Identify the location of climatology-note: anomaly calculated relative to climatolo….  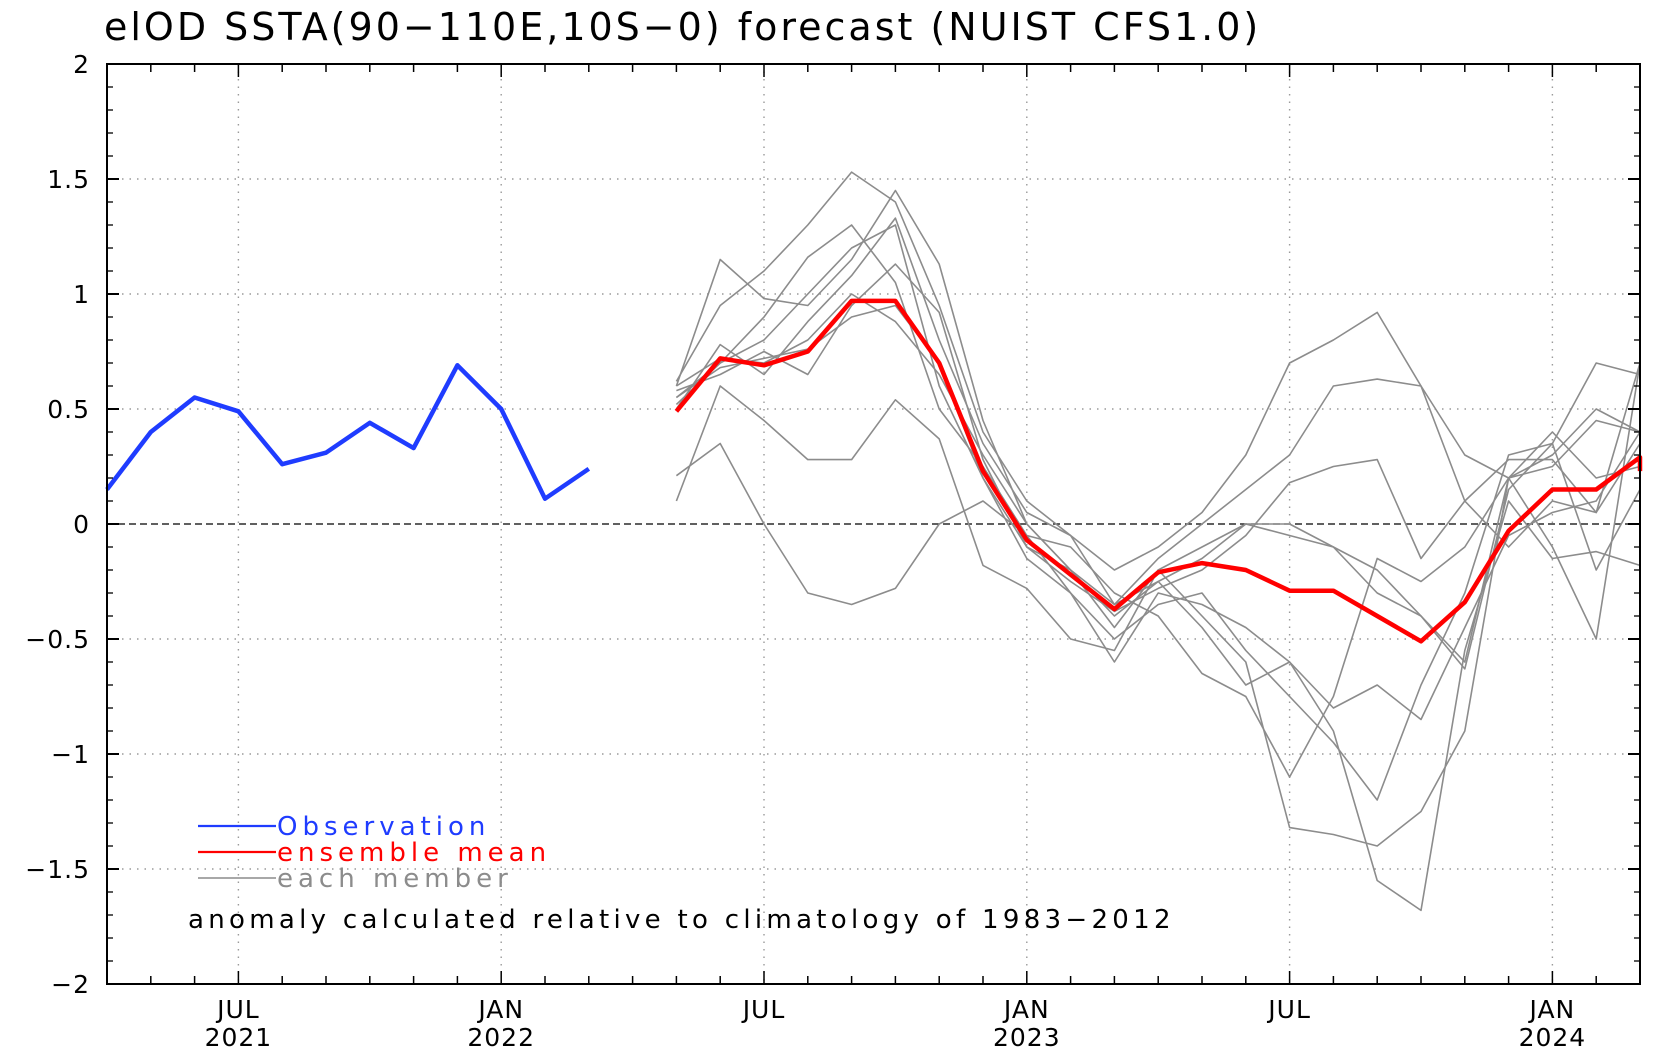
(681, 920).